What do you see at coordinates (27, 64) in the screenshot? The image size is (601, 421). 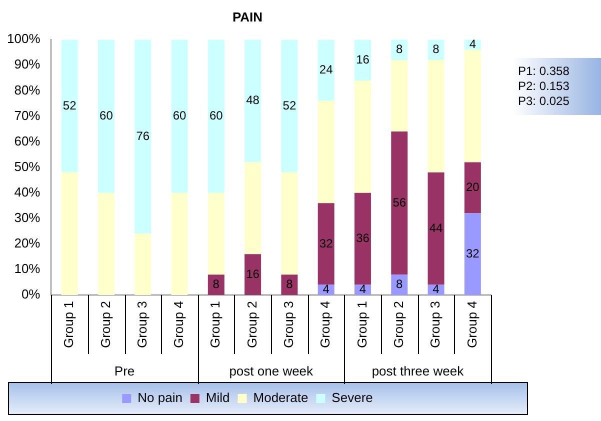 I see `y-tick-label: 90%` at bounding box center [27, 64].